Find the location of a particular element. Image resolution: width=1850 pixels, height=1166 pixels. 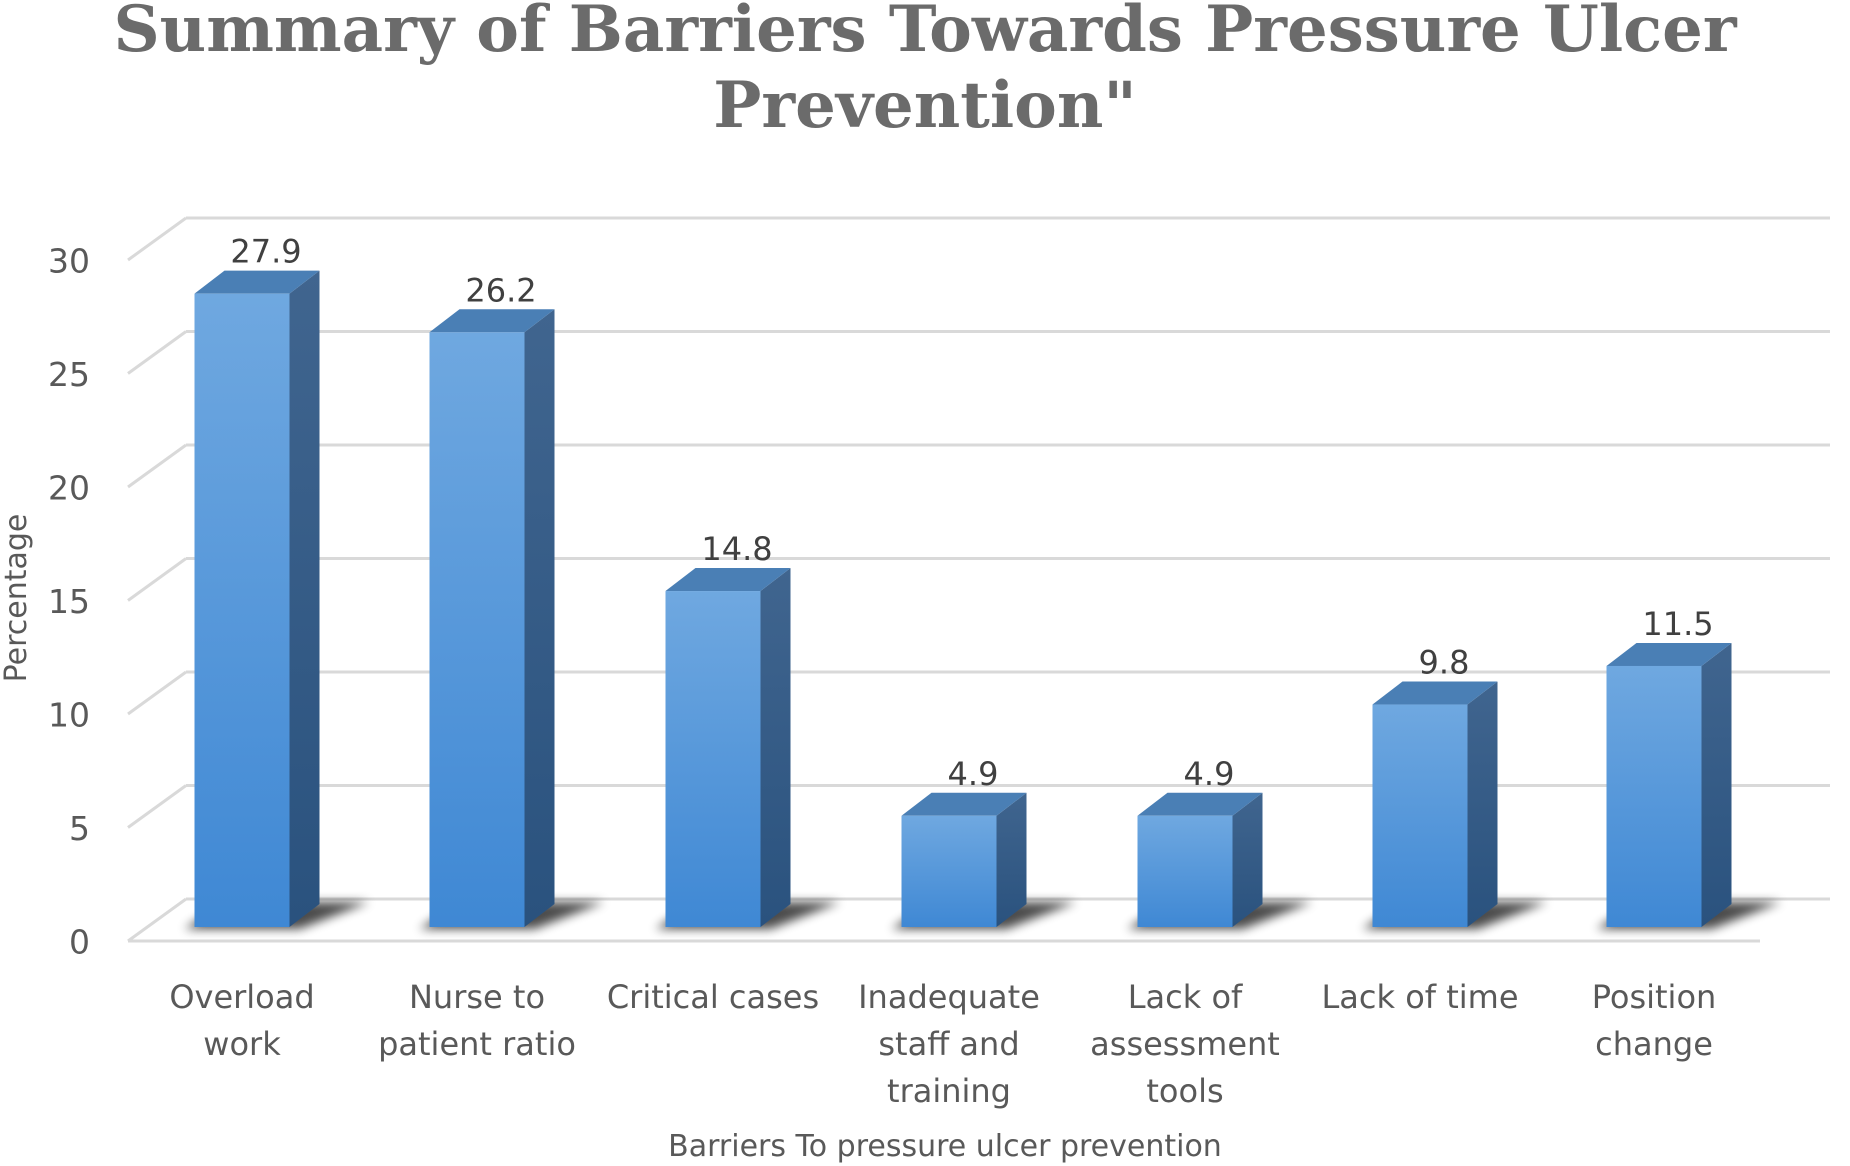

x-tick-label: Nurse to patient ratio is located at coordinates (477, 1020).